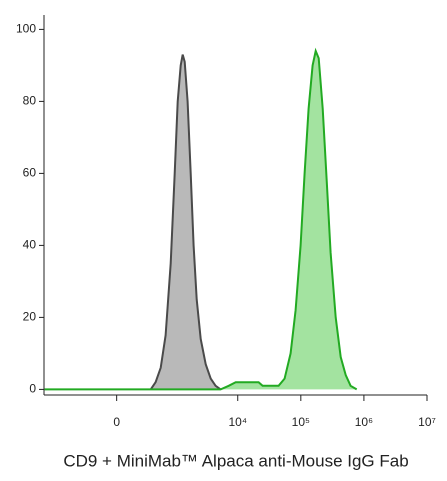  What do you see at coordinates (26, 29) in the screenshot?
I see `y-tick-label: 100` at bounding box center [26, 29].